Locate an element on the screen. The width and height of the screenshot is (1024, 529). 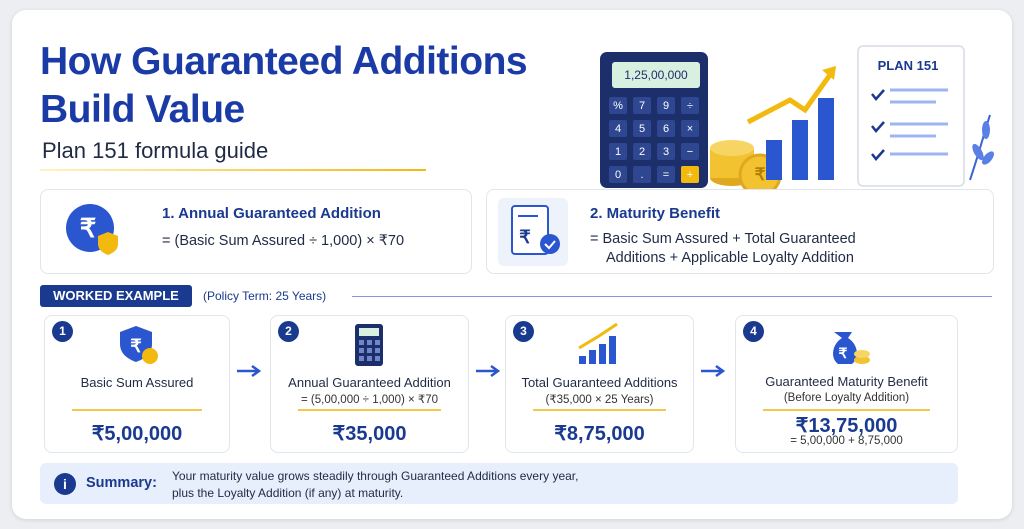
key-label: ÷ is located at coordinates (690, 106).